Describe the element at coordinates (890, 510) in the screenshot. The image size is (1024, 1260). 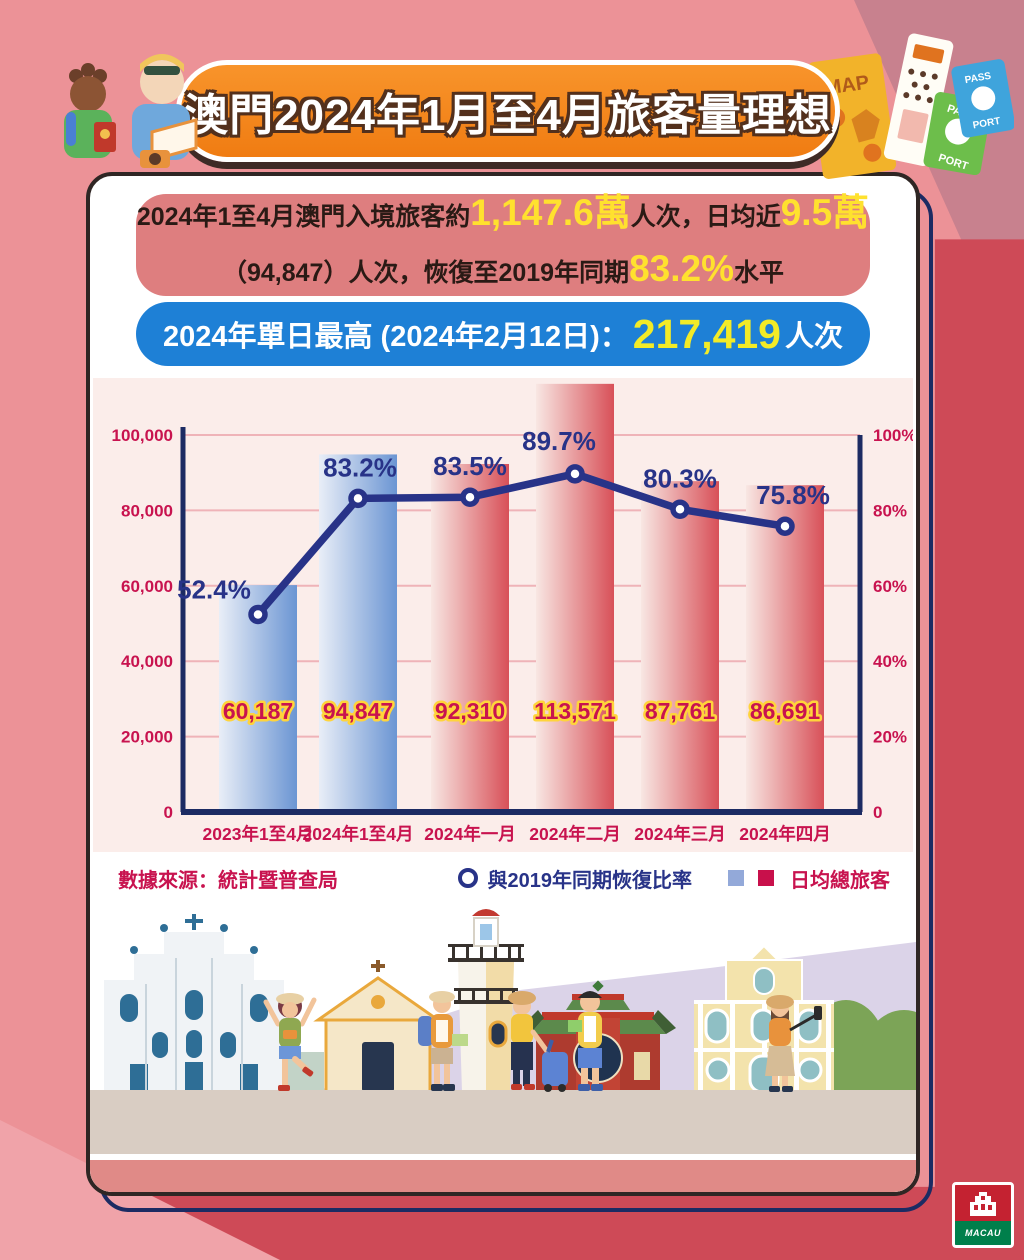
I see `right-tick-label: 80%` at that location.